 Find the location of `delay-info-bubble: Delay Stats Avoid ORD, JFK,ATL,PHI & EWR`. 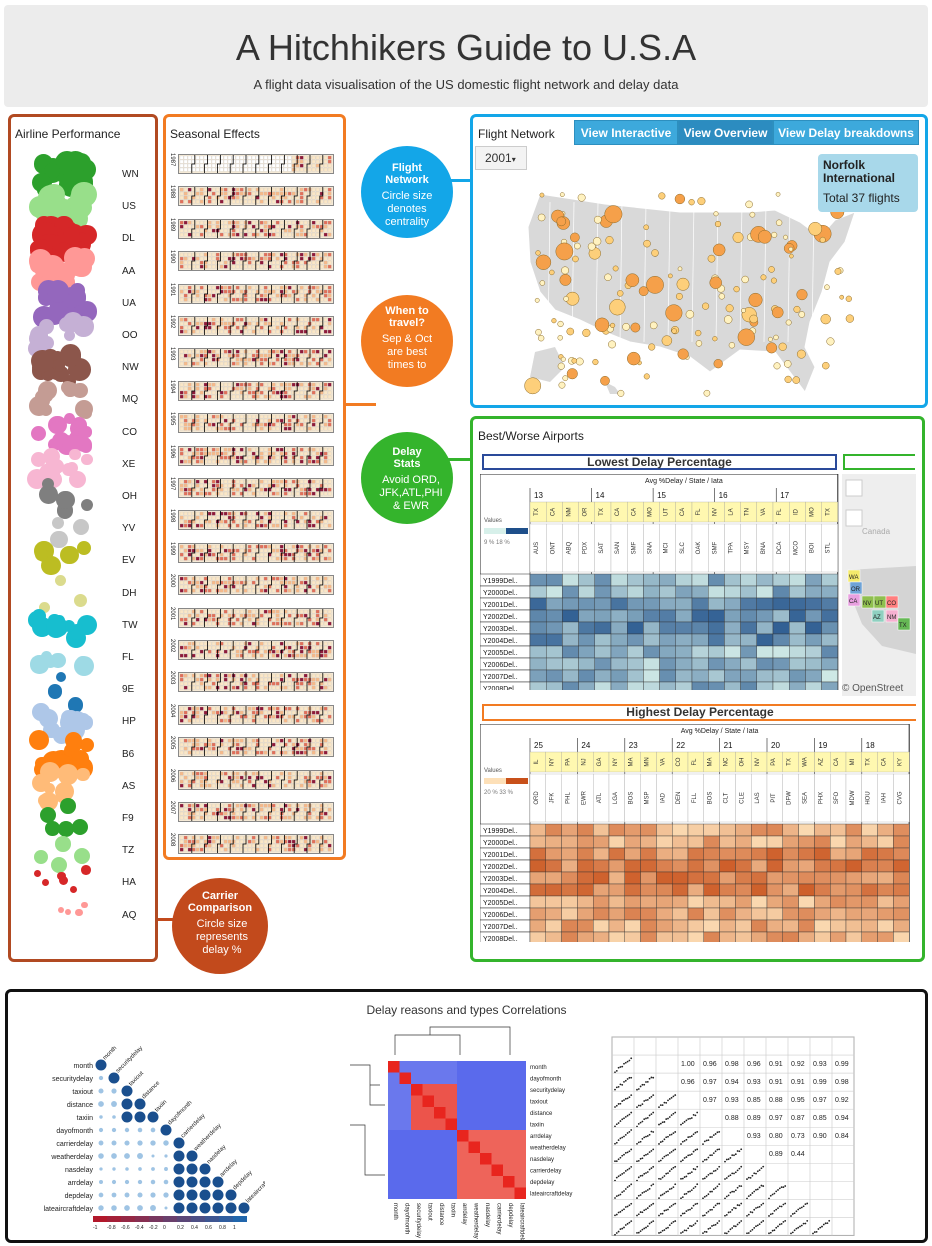

delay-info-bubble: Delay Stats Avoid ORD, JFK,ATL,PHI & EWR is located at coordinates (407, 478).